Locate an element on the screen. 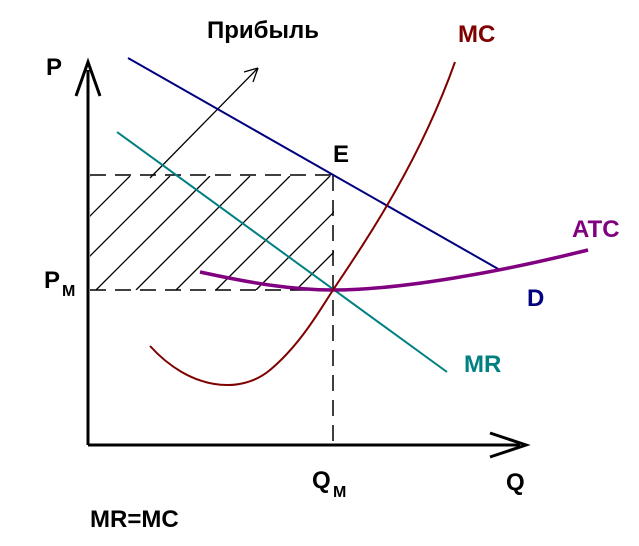  condition-label: MR=MC is located at coordinates (134, 519).